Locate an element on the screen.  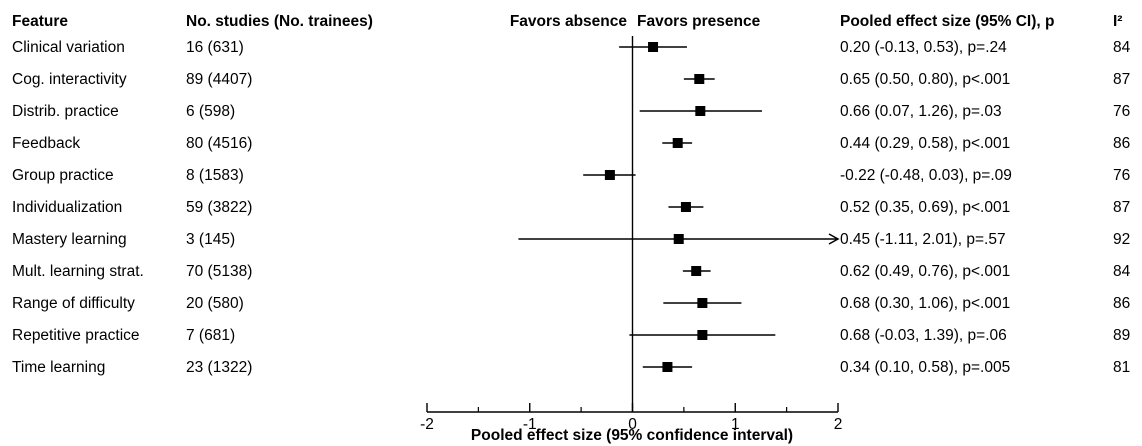
pooled-effect-text: 0.68 (0.30, 1.06), p<.001 is located at coordinates (925, 303).